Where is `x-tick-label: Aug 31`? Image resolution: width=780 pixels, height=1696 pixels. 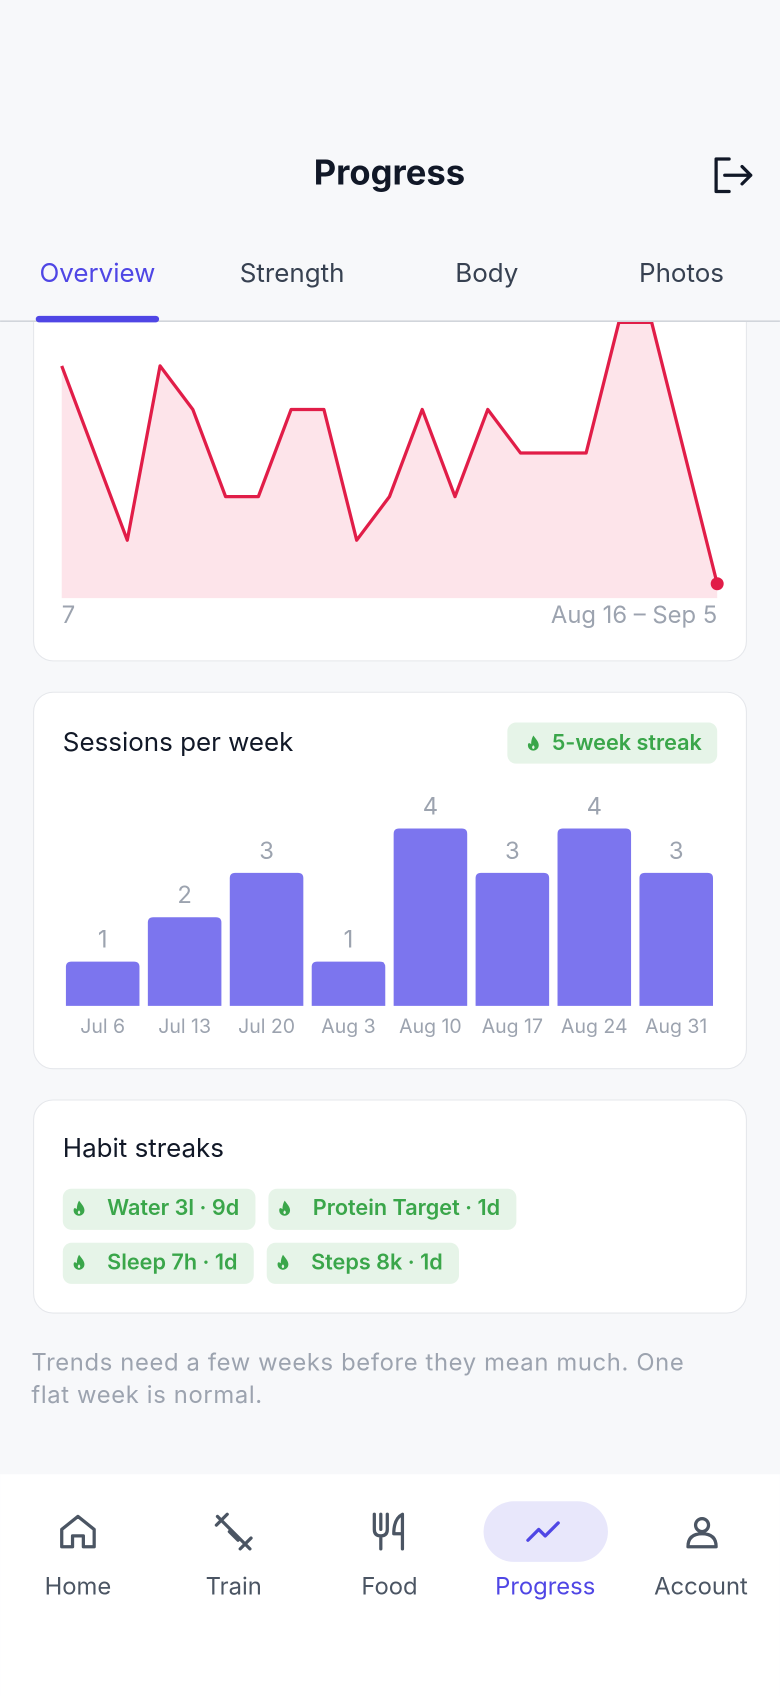 x-tick-label: Aug 31 is located at coordinates (676, 1026).